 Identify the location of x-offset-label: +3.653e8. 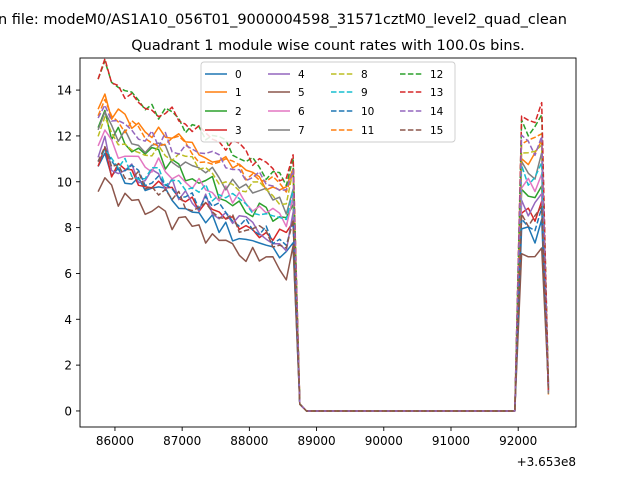
(546, 462).